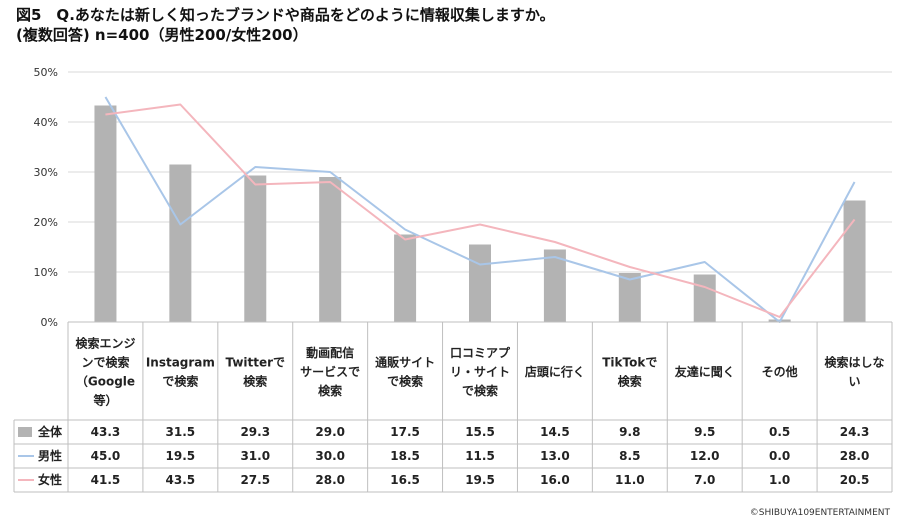  What do you see at coordinates (704, 480) in the screenshot?
I see `data-label: 7.0` at bounding box center [704, 480].